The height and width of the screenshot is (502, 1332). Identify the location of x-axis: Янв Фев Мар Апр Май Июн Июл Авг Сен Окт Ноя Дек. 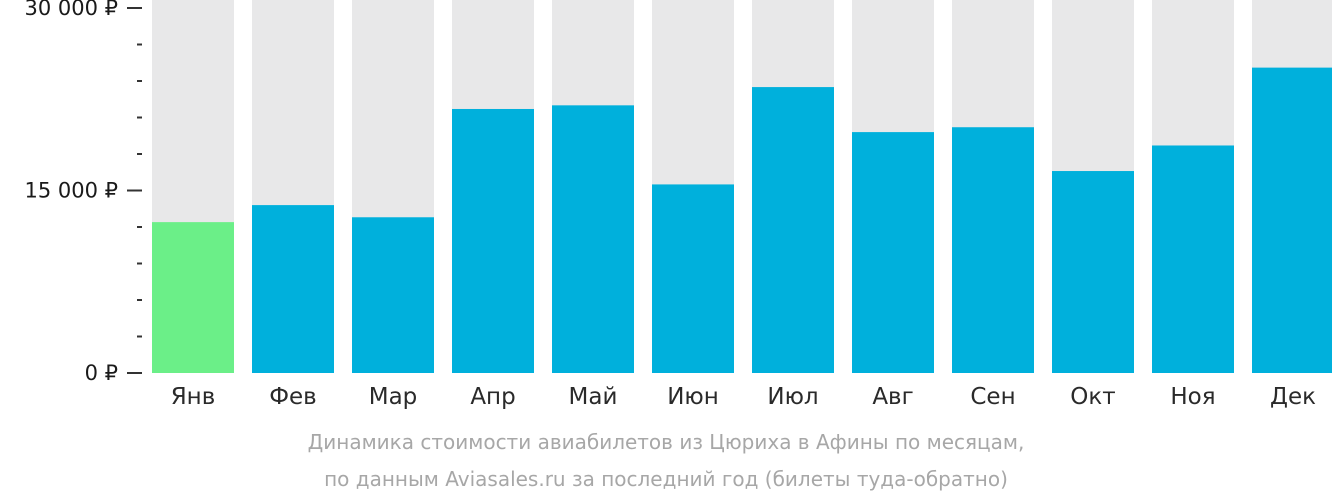
(743, 397).